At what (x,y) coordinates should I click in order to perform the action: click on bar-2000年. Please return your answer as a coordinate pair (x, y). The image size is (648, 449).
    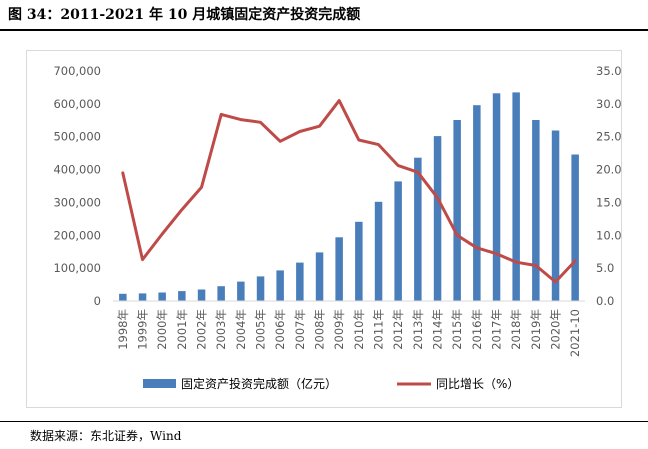
    Looking at the image, I should click on (162, 296).